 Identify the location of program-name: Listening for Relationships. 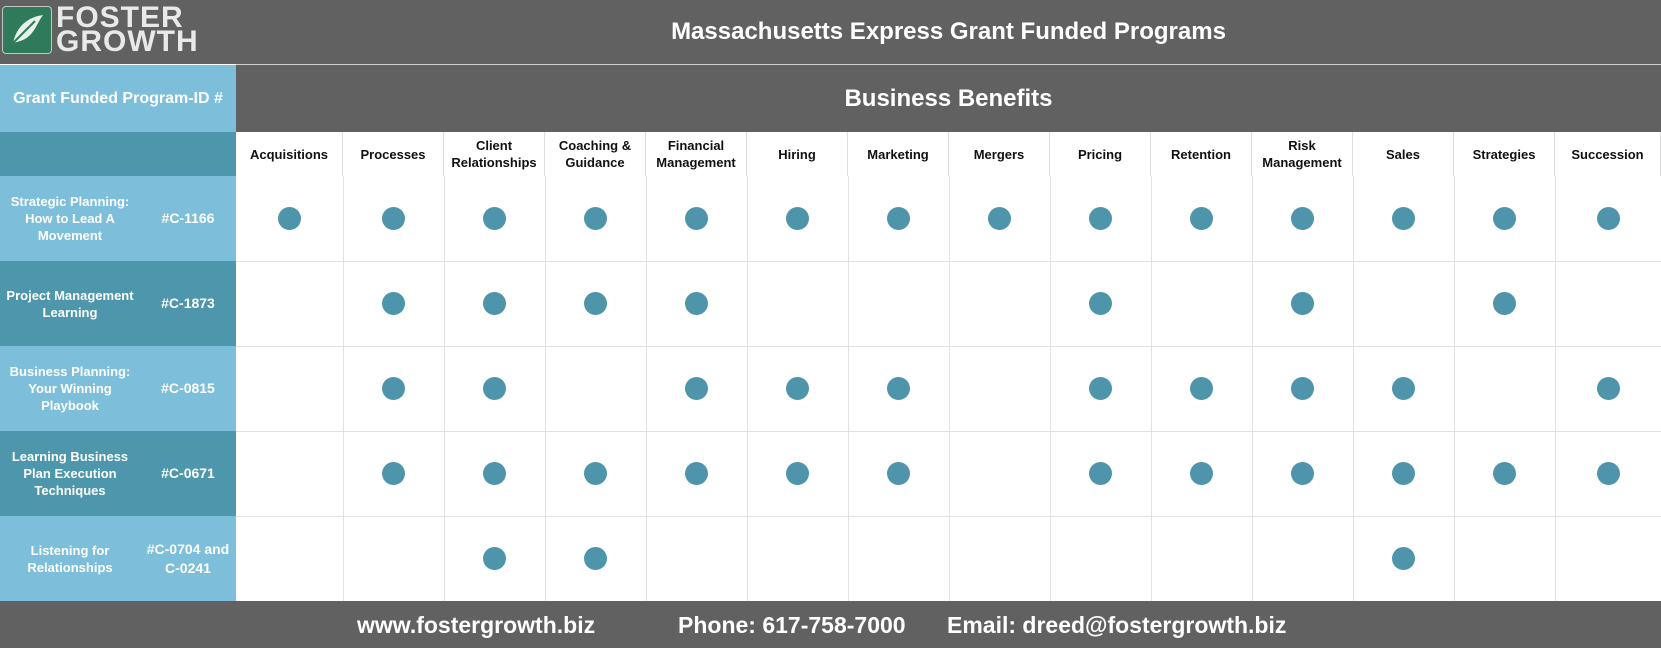
(70, 558).